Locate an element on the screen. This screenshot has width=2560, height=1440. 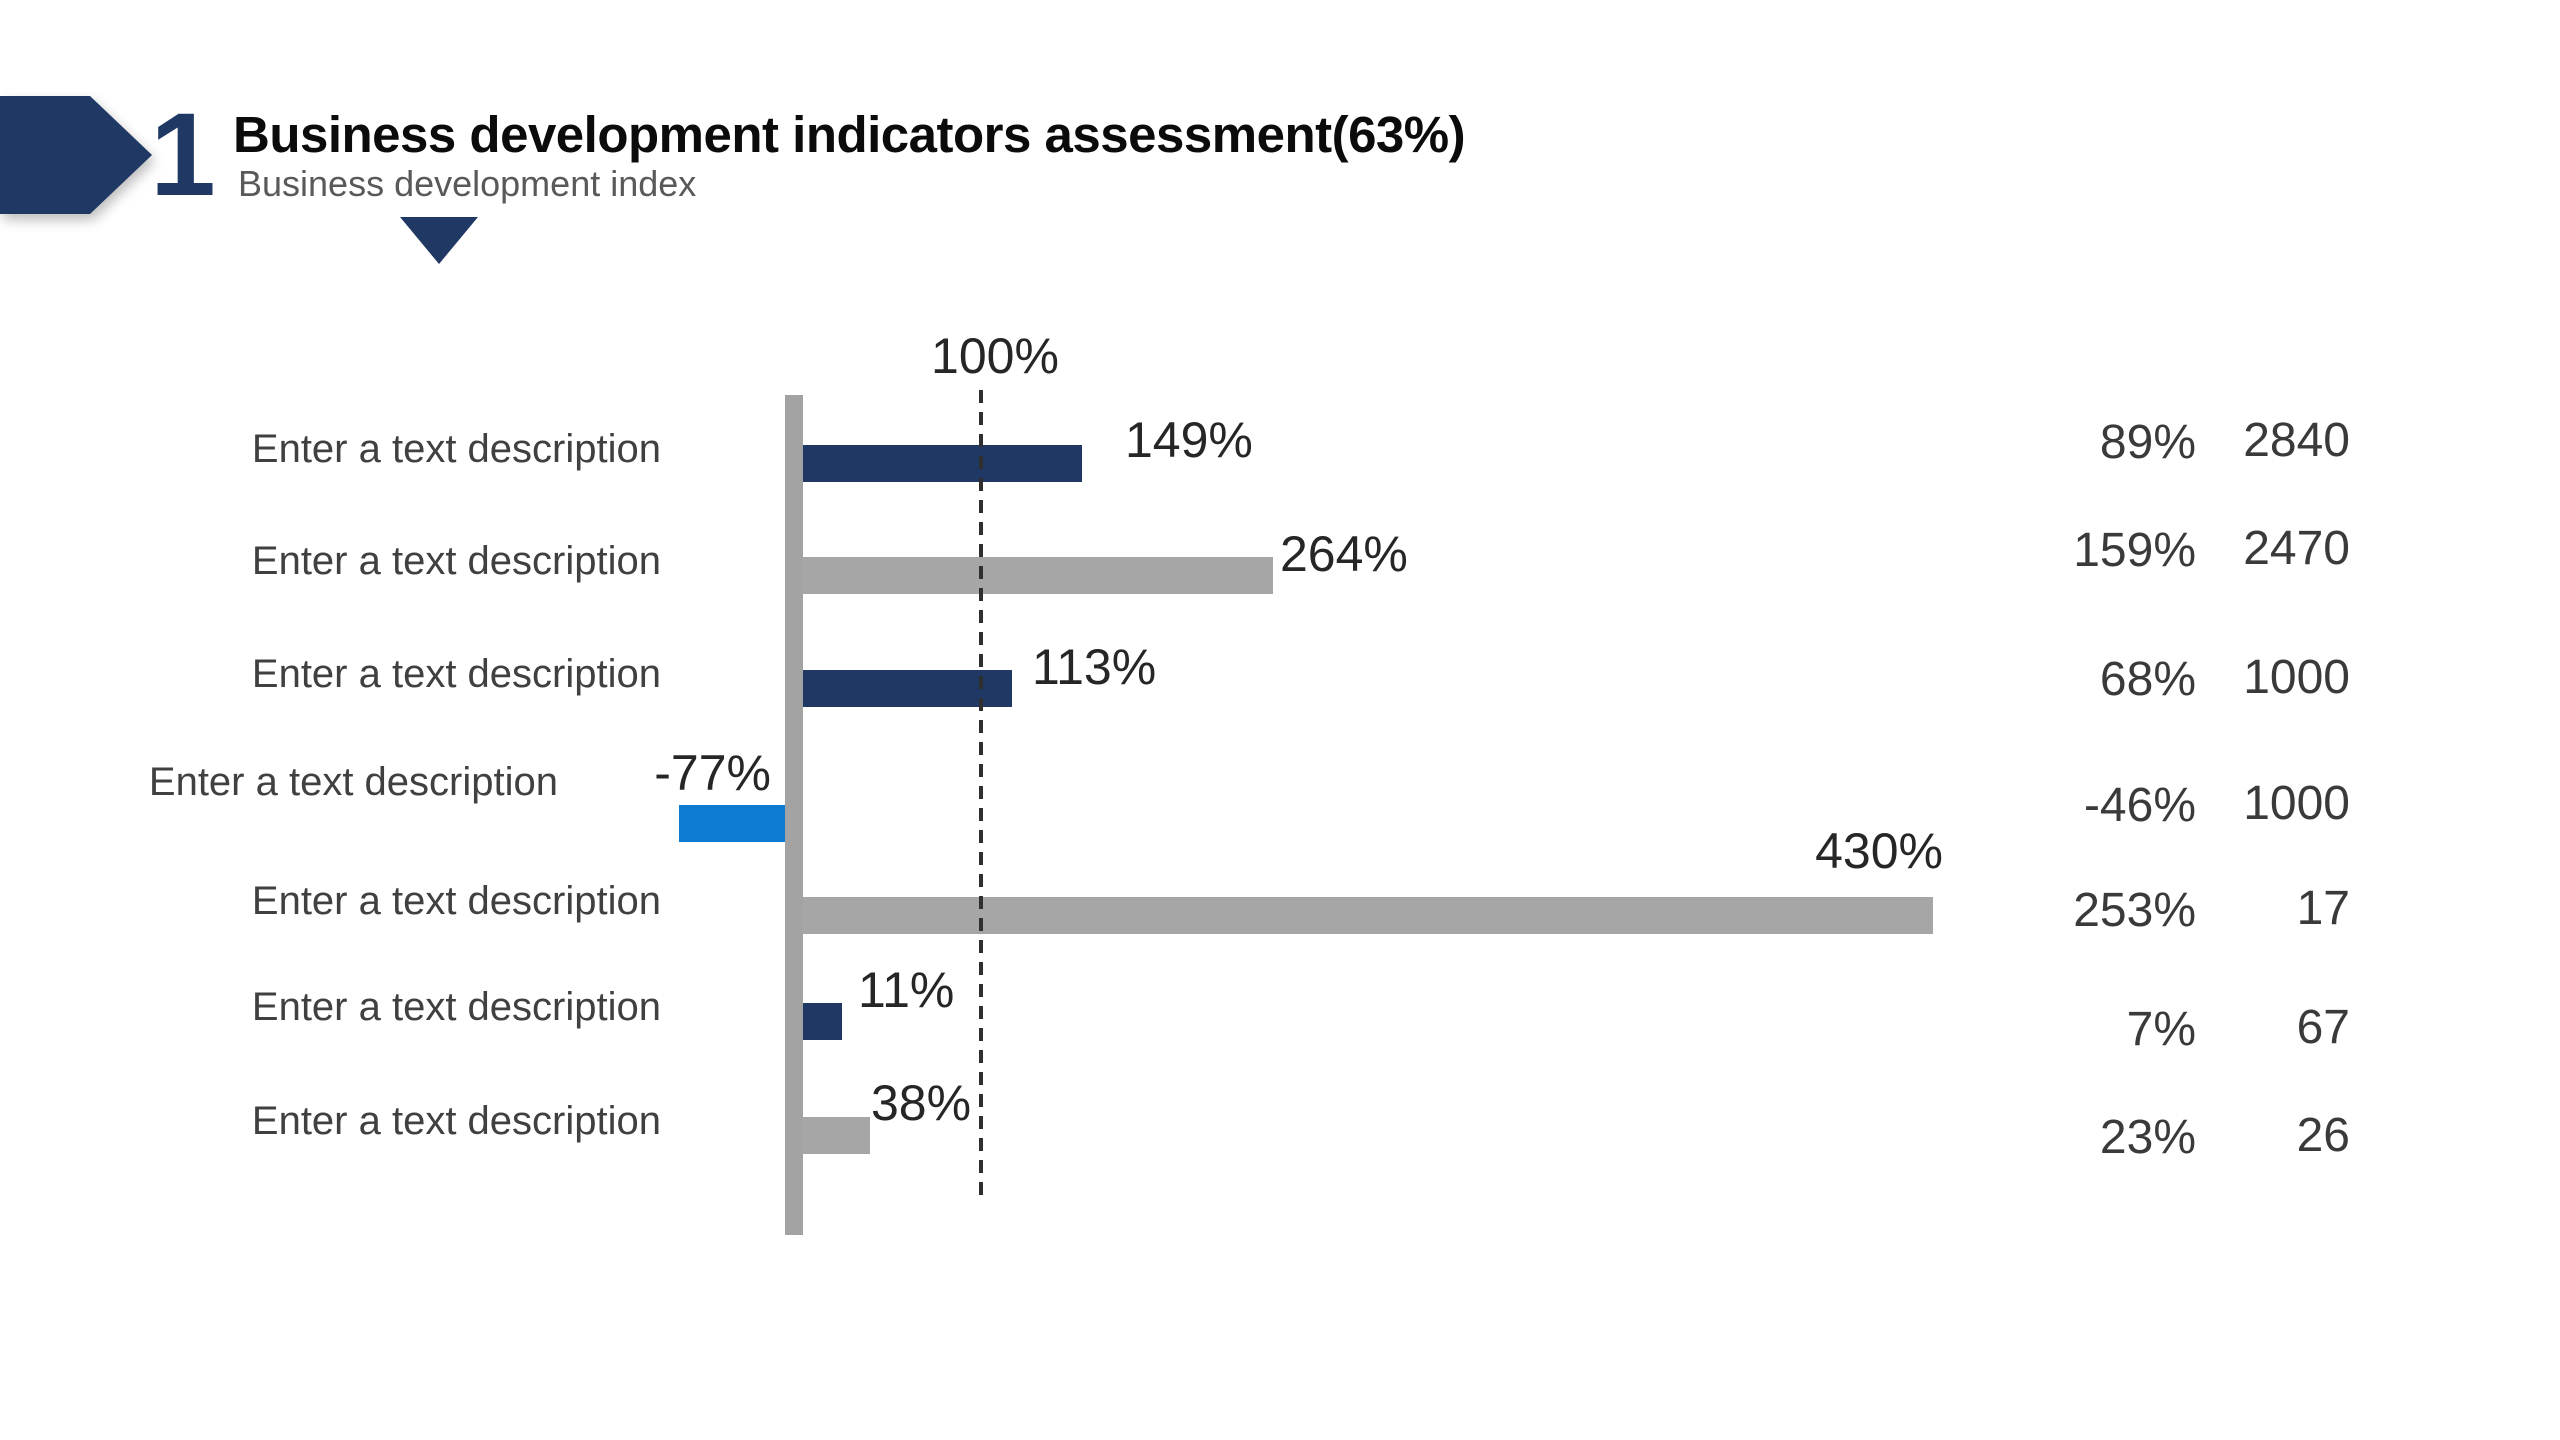
bar-value-label: 430% is located at coordinates (1879, 851).